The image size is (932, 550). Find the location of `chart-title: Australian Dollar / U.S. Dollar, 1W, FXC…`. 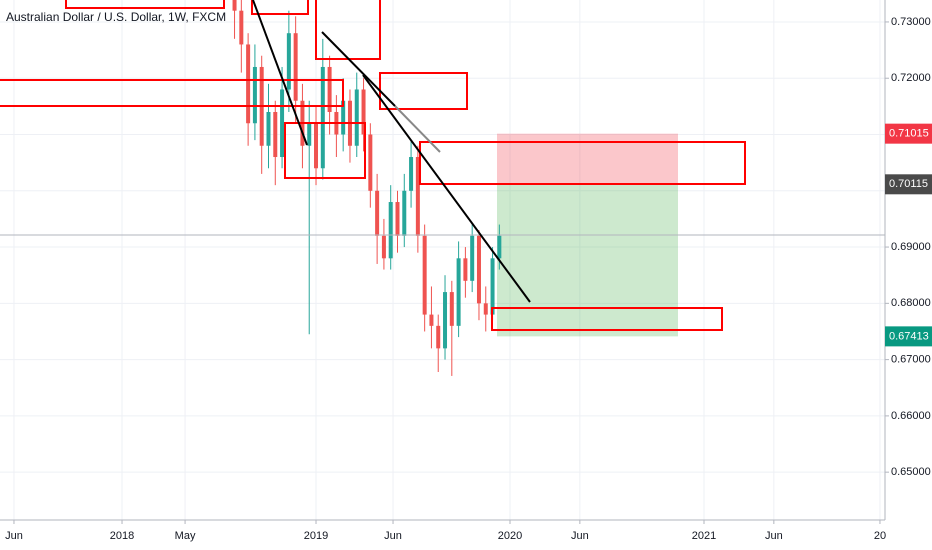

chart-title: Australian Dollar / U.S. Dollar, 1W, FXC… is located at coordinates (116, 17).